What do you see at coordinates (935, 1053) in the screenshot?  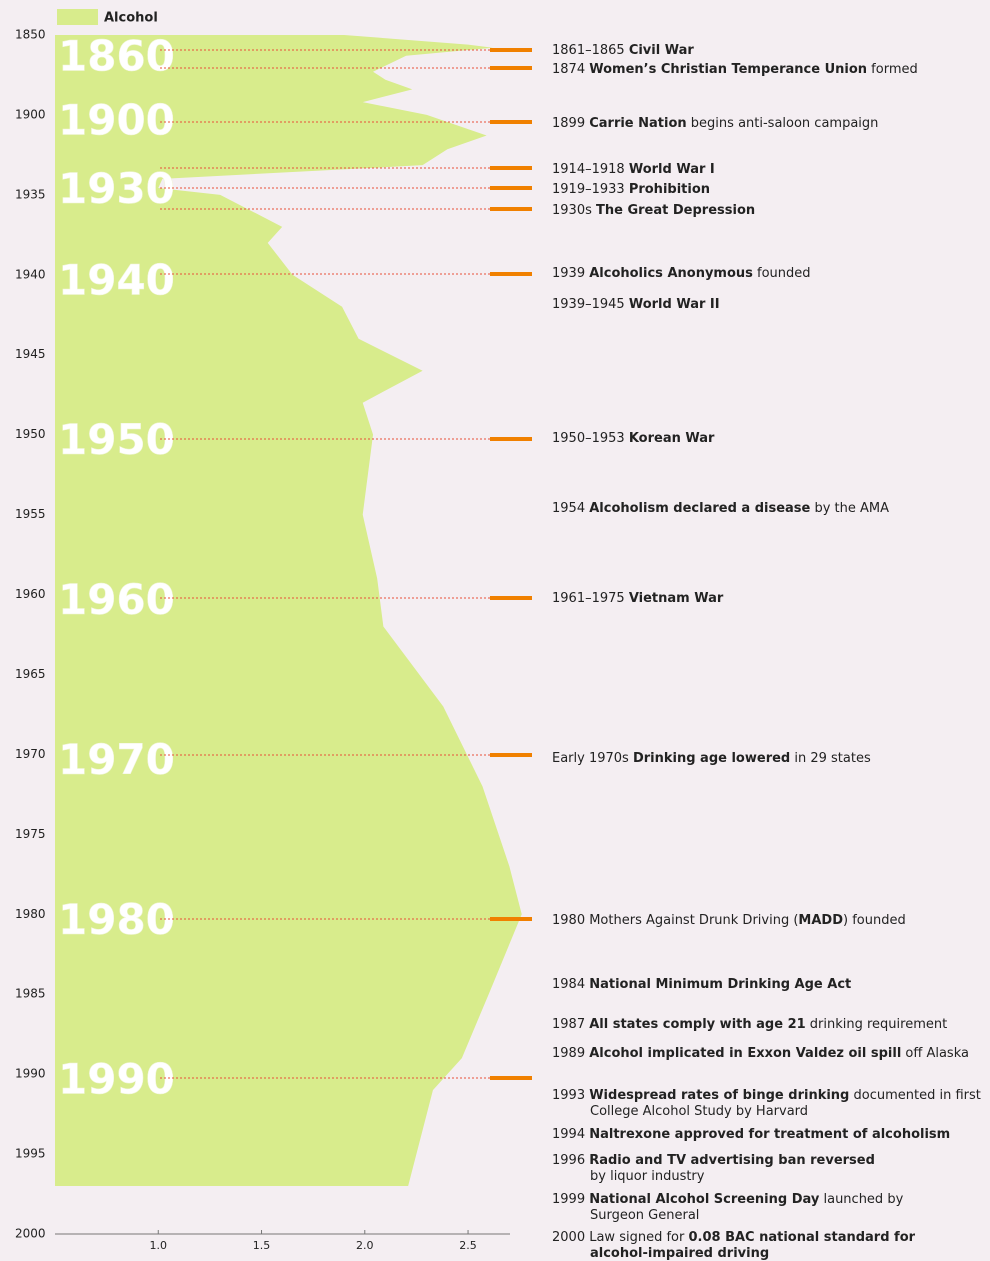 I see `event-part: off Alaska` at bounding box center [935, 1053].